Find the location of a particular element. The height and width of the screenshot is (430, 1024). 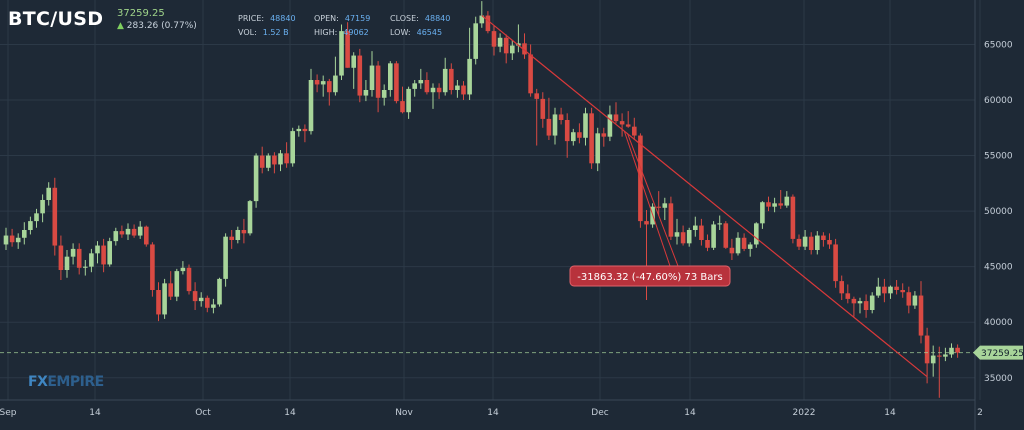

stat-value: 1.52 B is located at coordinates (275, 32).